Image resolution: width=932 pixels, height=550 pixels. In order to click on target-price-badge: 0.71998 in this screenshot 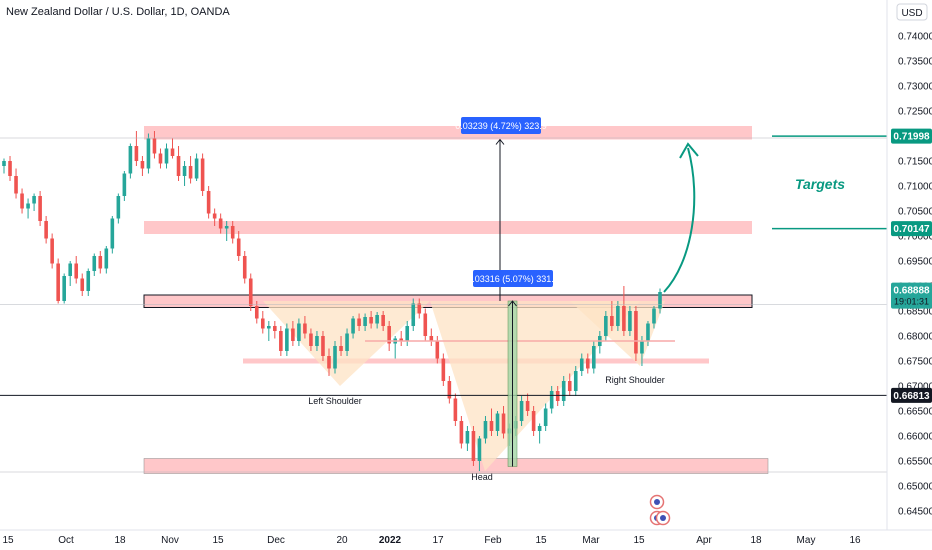, I will do `click(911, 136)`.